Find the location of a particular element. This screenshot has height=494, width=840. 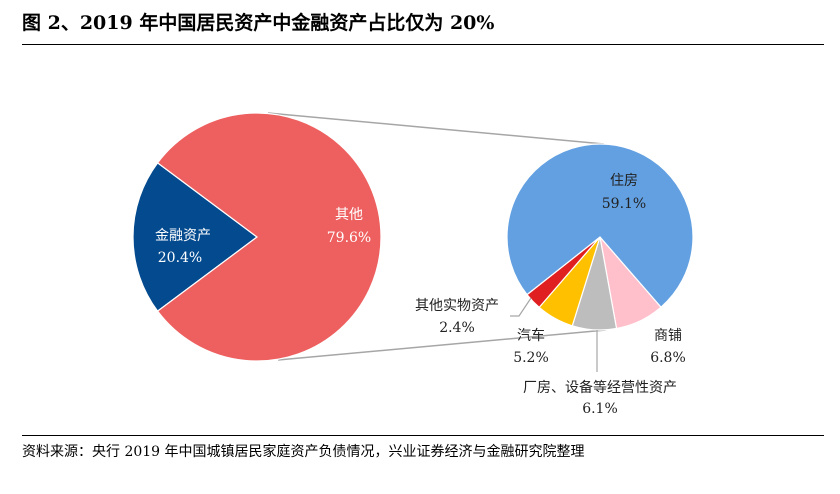

slice-housing is located at coordinates (600, 226).